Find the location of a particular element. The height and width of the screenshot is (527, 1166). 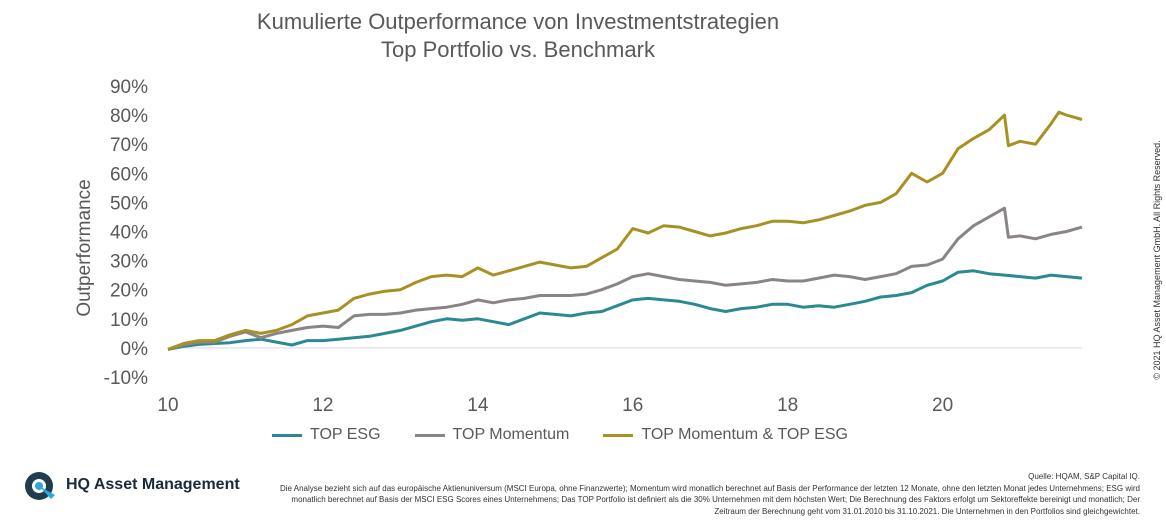

legend-label: TOP ESG is located at coordinates (345, 434).